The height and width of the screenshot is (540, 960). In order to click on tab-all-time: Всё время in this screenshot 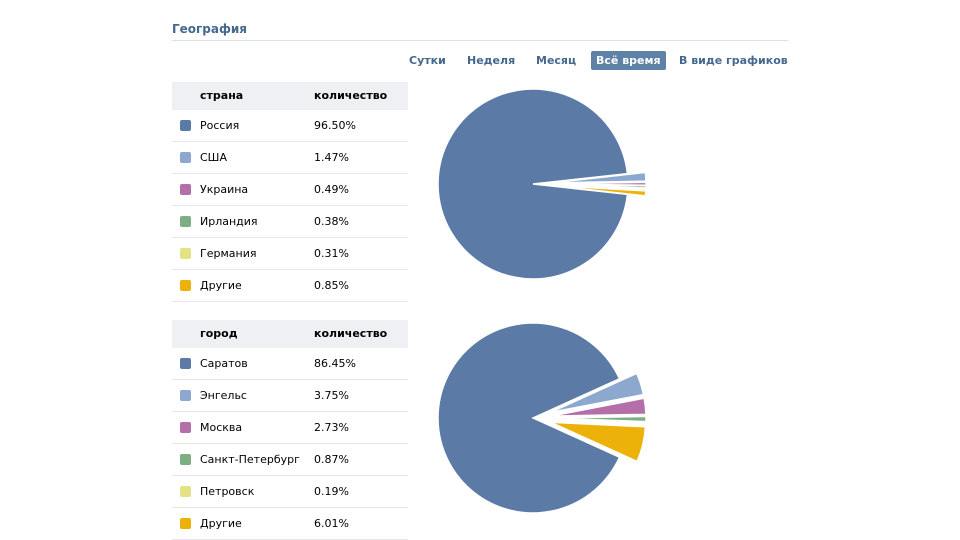, I will do `click(628, 60)`.